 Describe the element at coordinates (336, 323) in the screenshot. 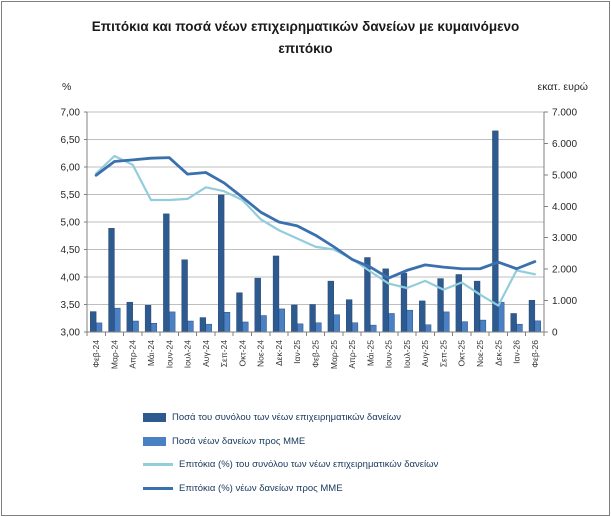

I see `bar-sme-Μαρ-25` at that location.